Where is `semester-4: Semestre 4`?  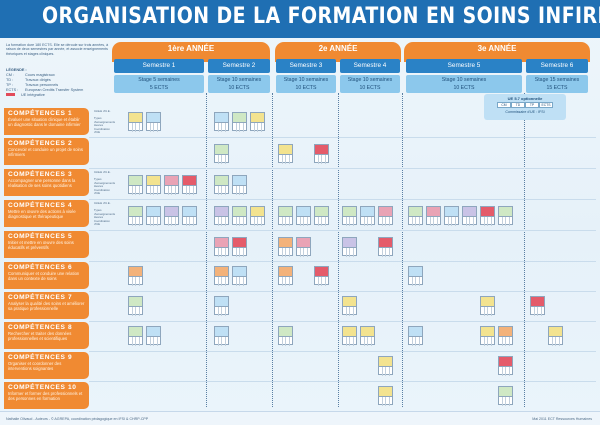 semester-4: Semestre 4 is located at coordinates (370, 66).